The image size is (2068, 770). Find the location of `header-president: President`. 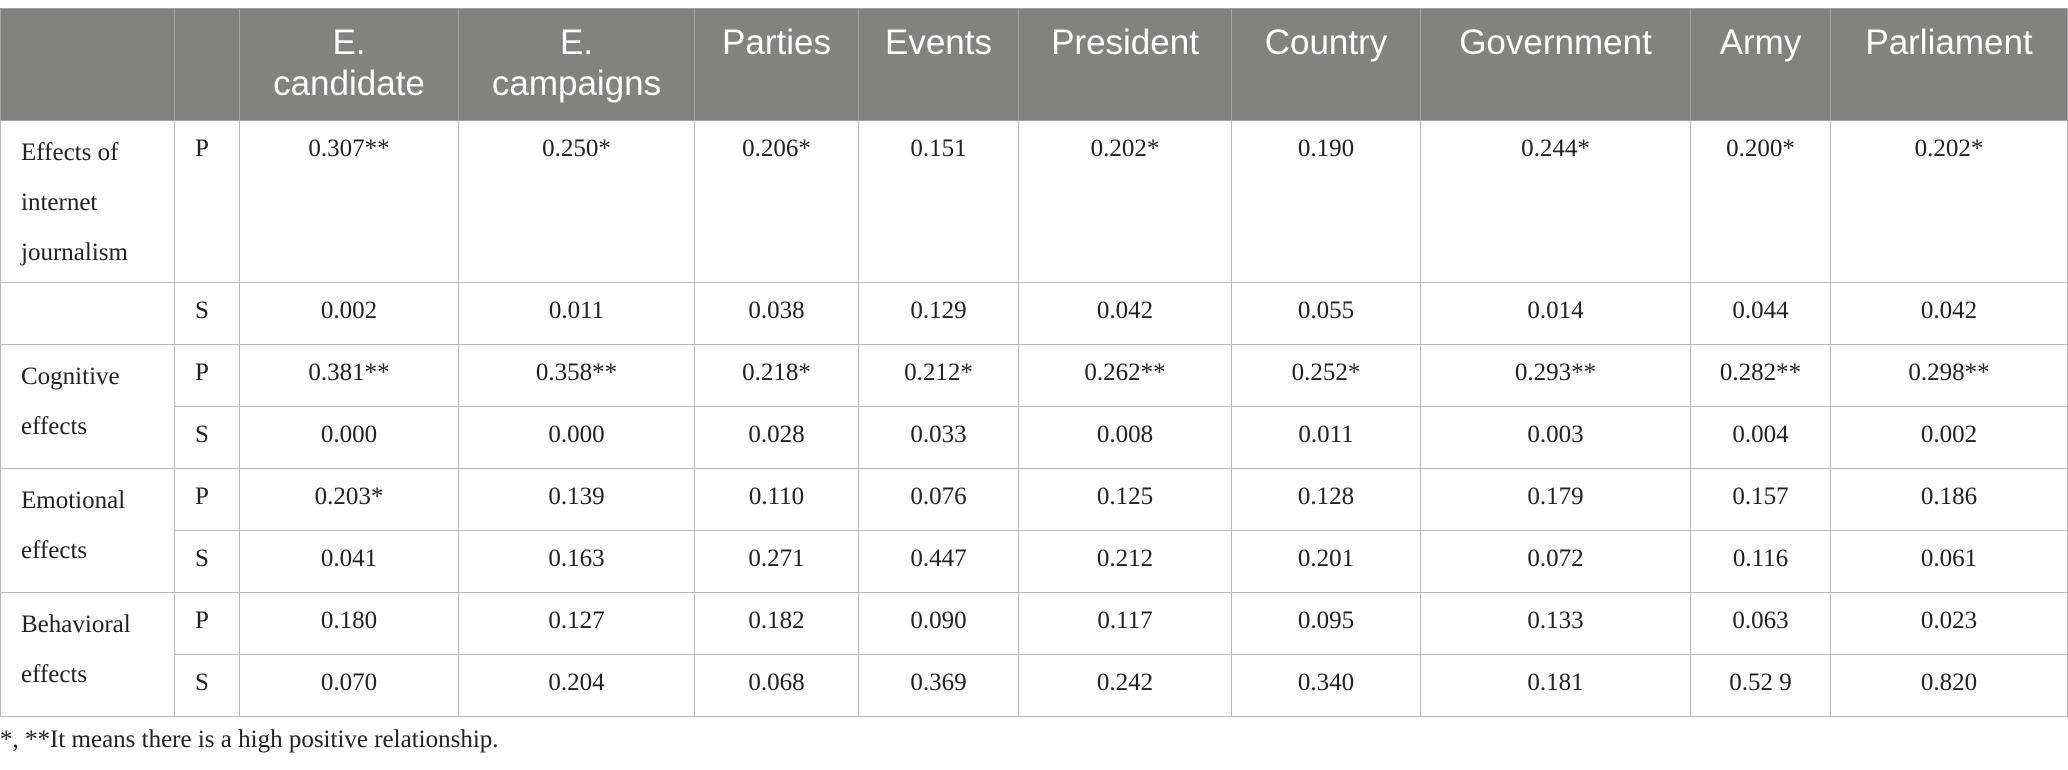

header-president: President is located at coordinates (1125, 64).